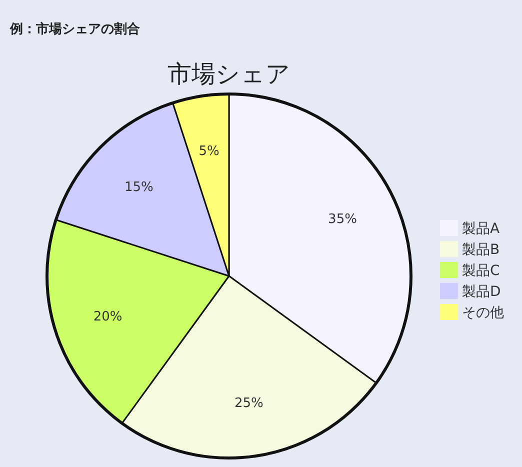 Image resolution: width=522 pixels, height=467 pixels. Describe the element at coordinates (481, 271) in the screenshot. I see `legend-label: 製品C` at that location.